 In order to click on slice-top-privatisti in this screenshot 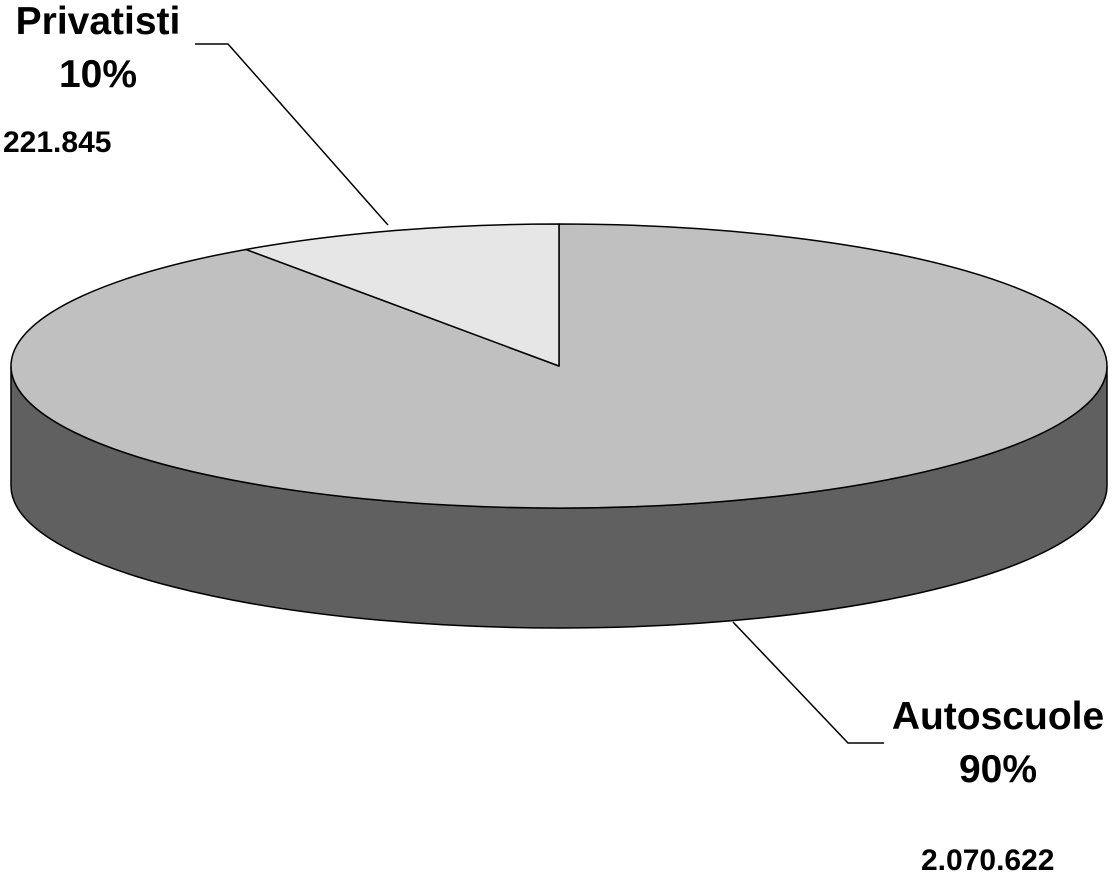, I will do `click(402, 295)`.